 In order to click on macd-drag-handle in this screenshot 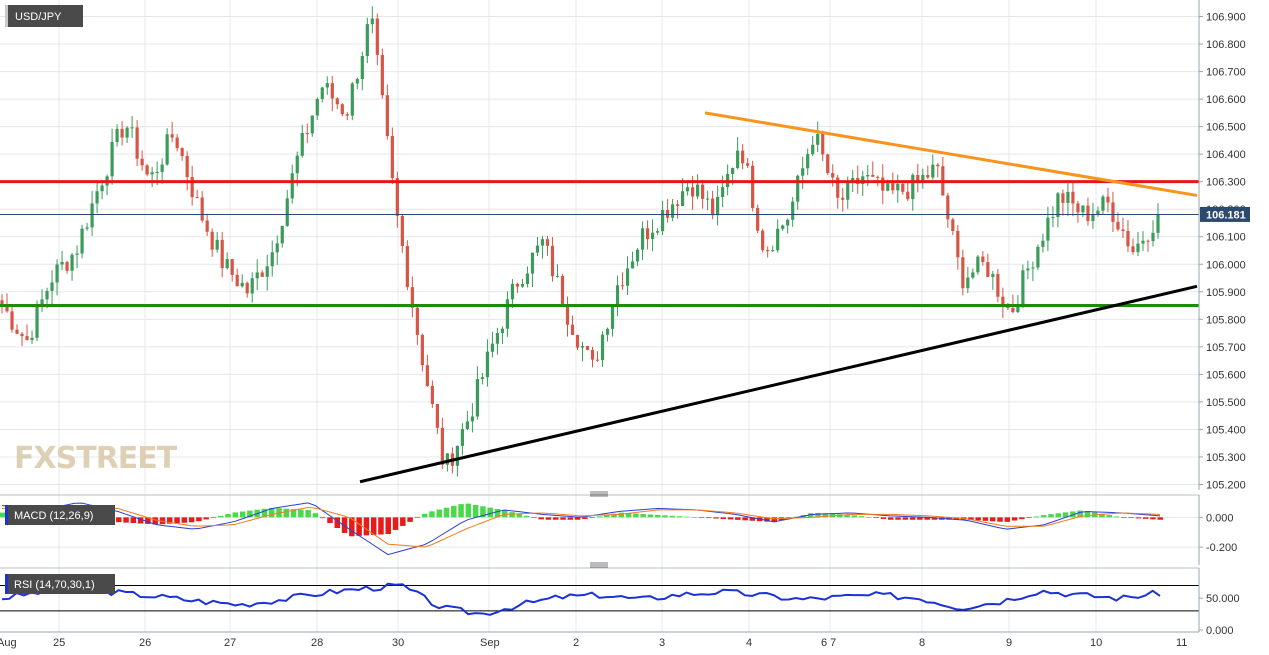, I will do `click(599, 494)`.